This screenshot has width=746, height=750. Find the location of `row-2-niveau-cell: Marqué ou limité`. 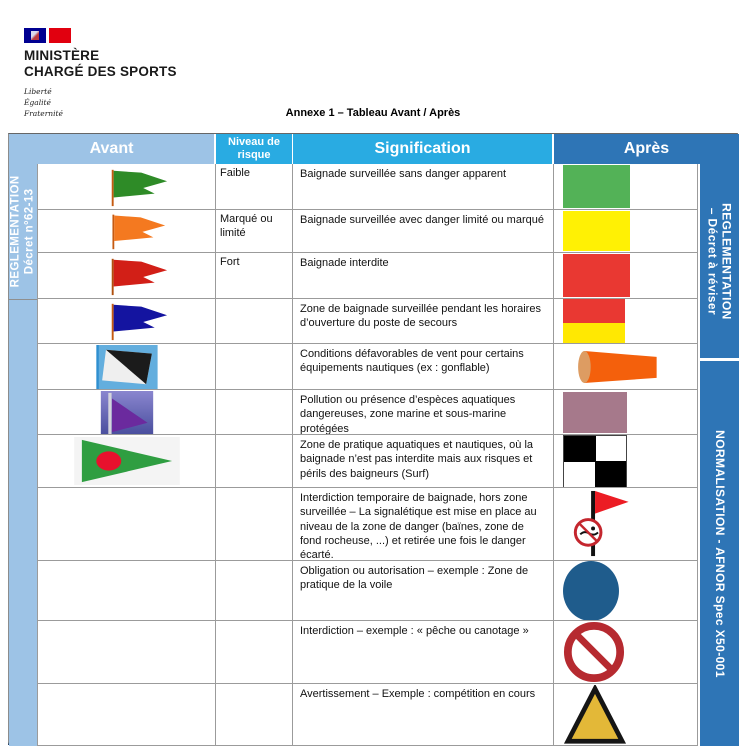

row-2-niveau-cell: Marqué ou limité is located at coordinates (254, 231).